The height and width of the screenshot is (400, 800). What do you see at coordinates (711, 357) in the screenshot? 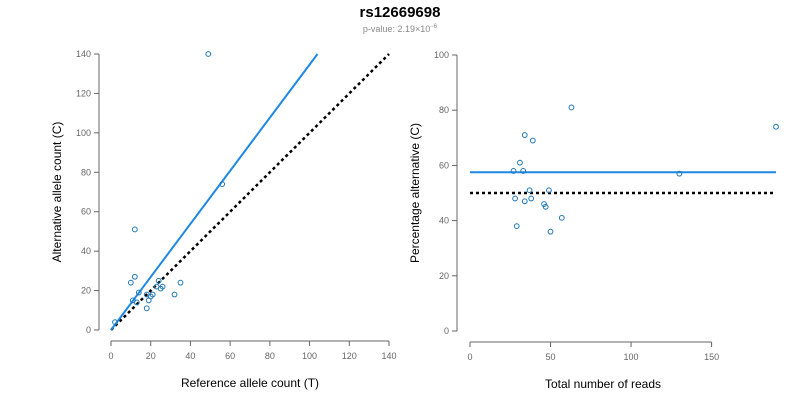
I see `x-tick-label: 150` at bounding box center [711, 357].